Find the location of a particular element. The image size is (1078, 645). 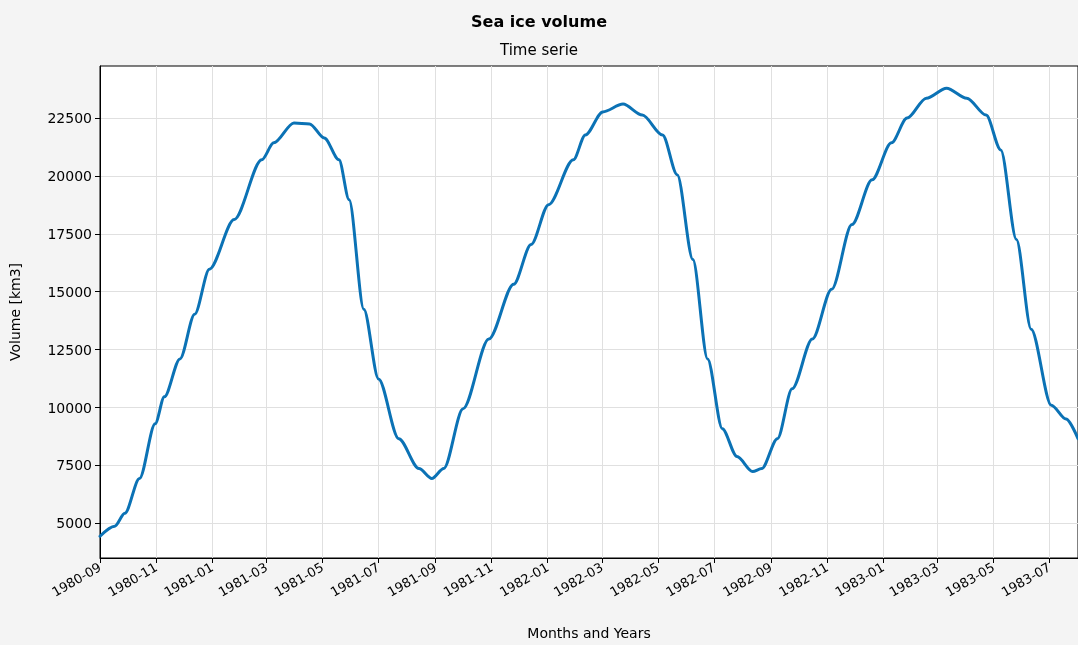

y-tick-label: 12500 is located at coordinates (69, 349).